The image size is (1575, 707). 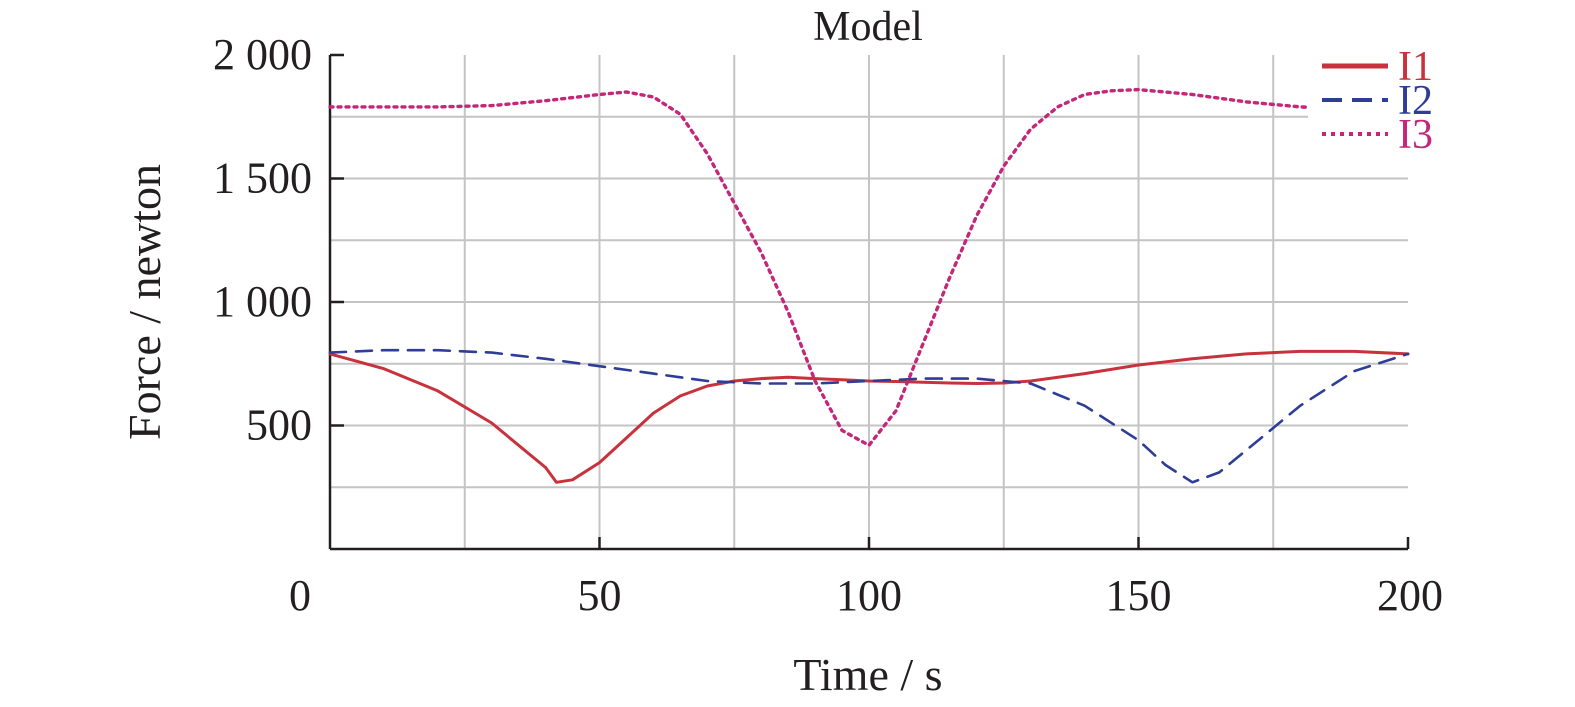 I want to click on y-tick-label: 1 000, so click(x=262, y=301).